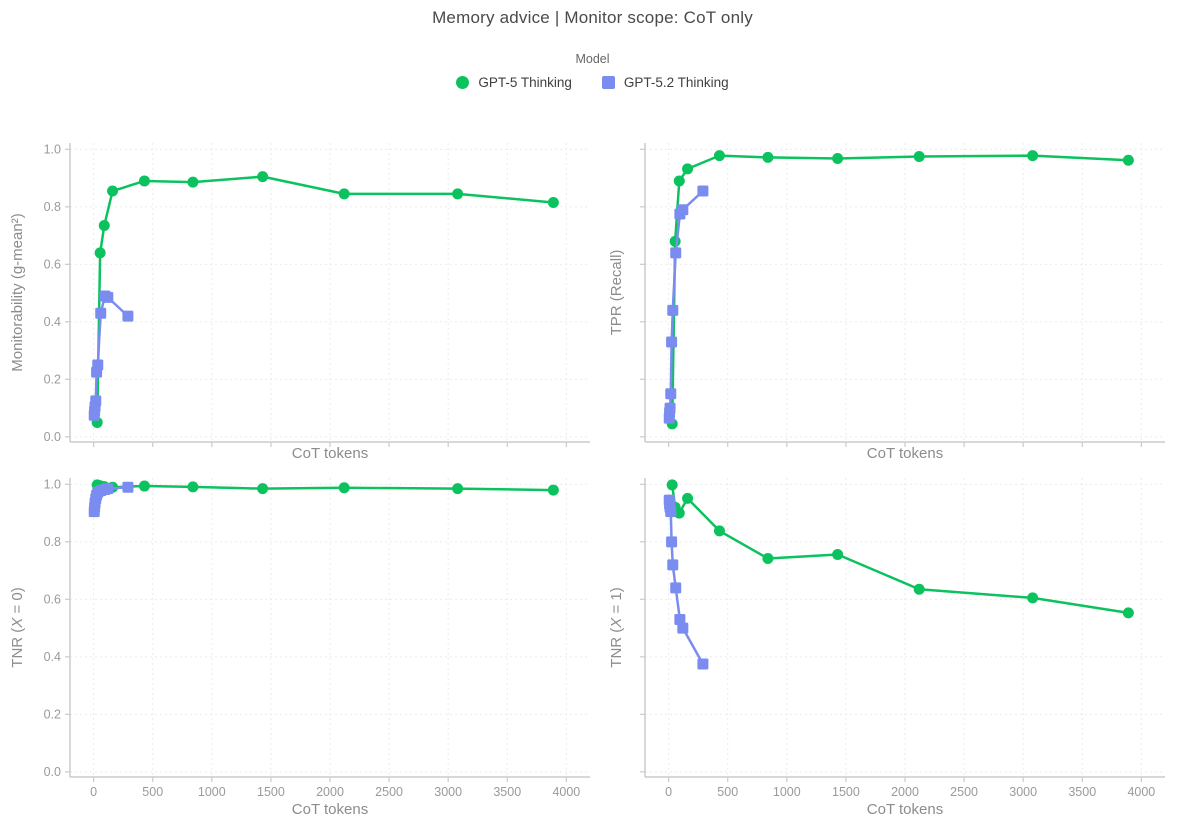 This screenshot has width=1185, height=827. I want to click on legend-title: Model, so click(592, 59).